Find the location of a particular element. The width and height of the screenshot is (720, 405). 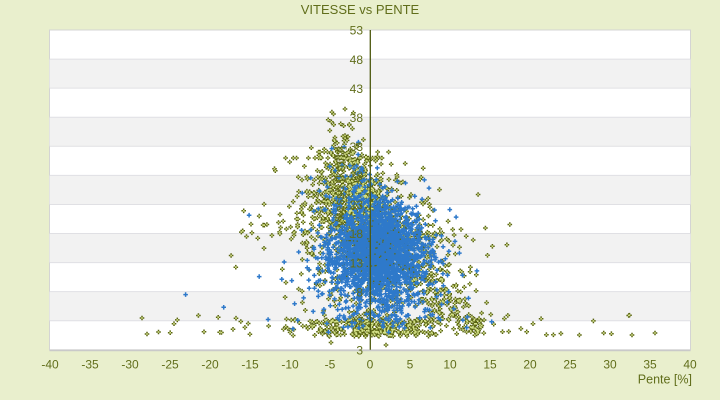

svg-text: 53 is located at coordinates (357, 31).